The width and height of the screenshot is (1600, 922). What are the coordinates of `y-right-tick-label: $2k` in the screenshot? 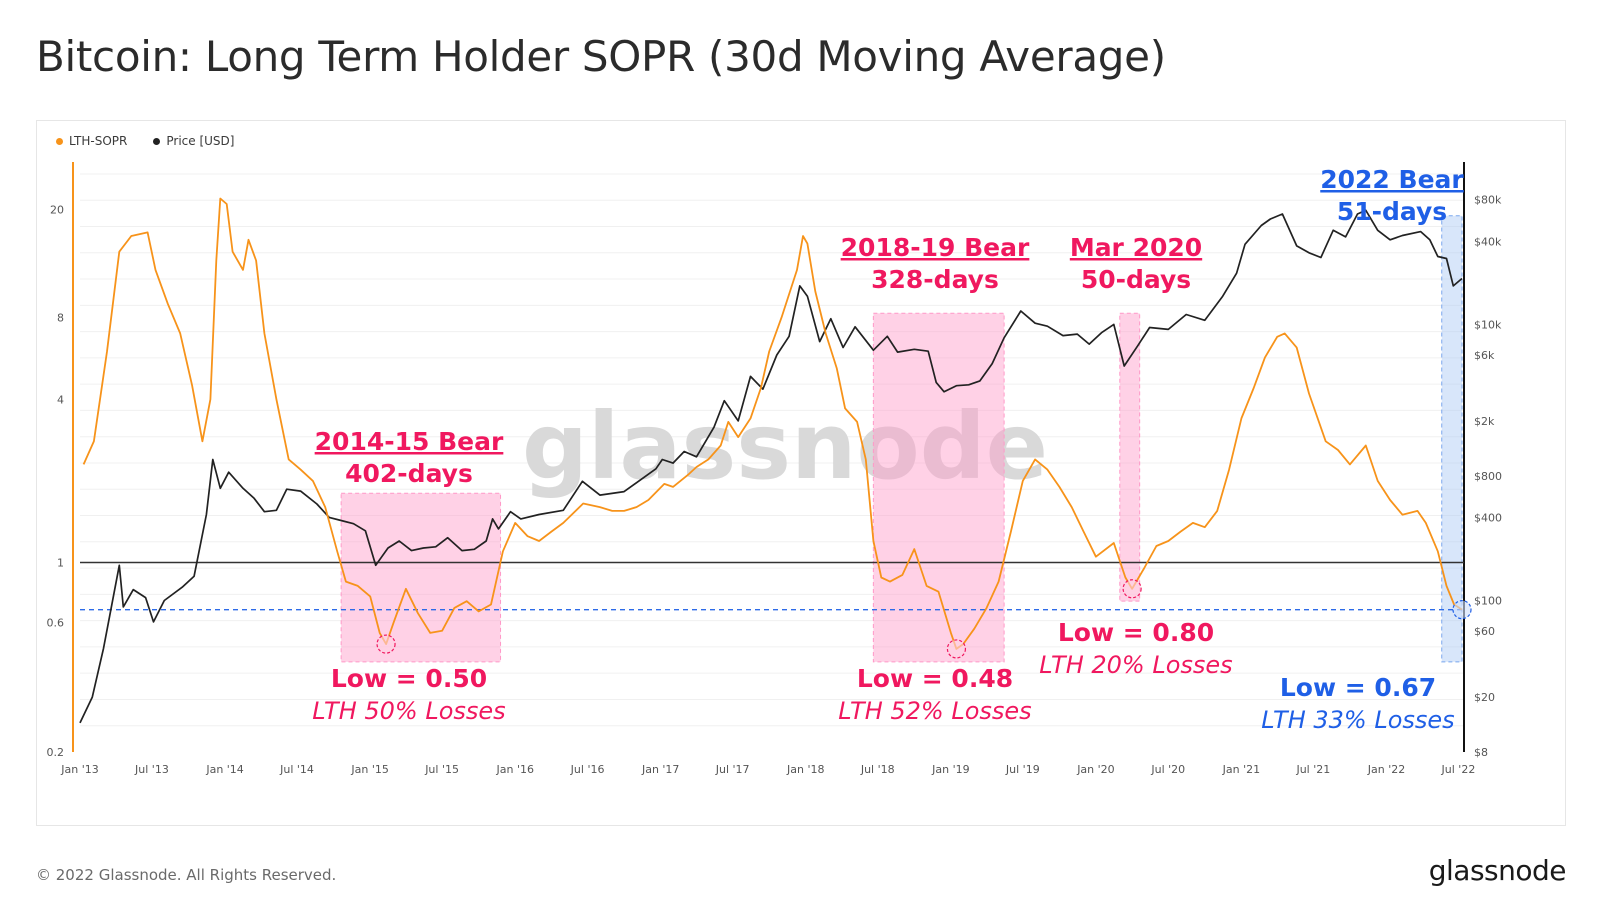 It's located at (1484, 421).